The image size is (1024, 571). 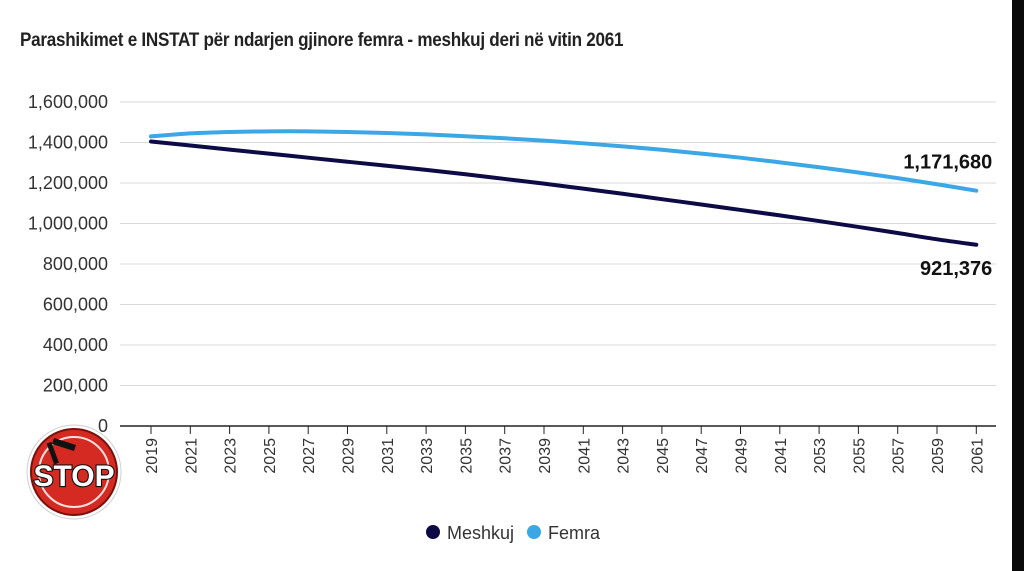 What do you see at coordinates (152, 456) in the screenshot?
I see `x-tick-label: 2019` at bounding box center [152, 456].